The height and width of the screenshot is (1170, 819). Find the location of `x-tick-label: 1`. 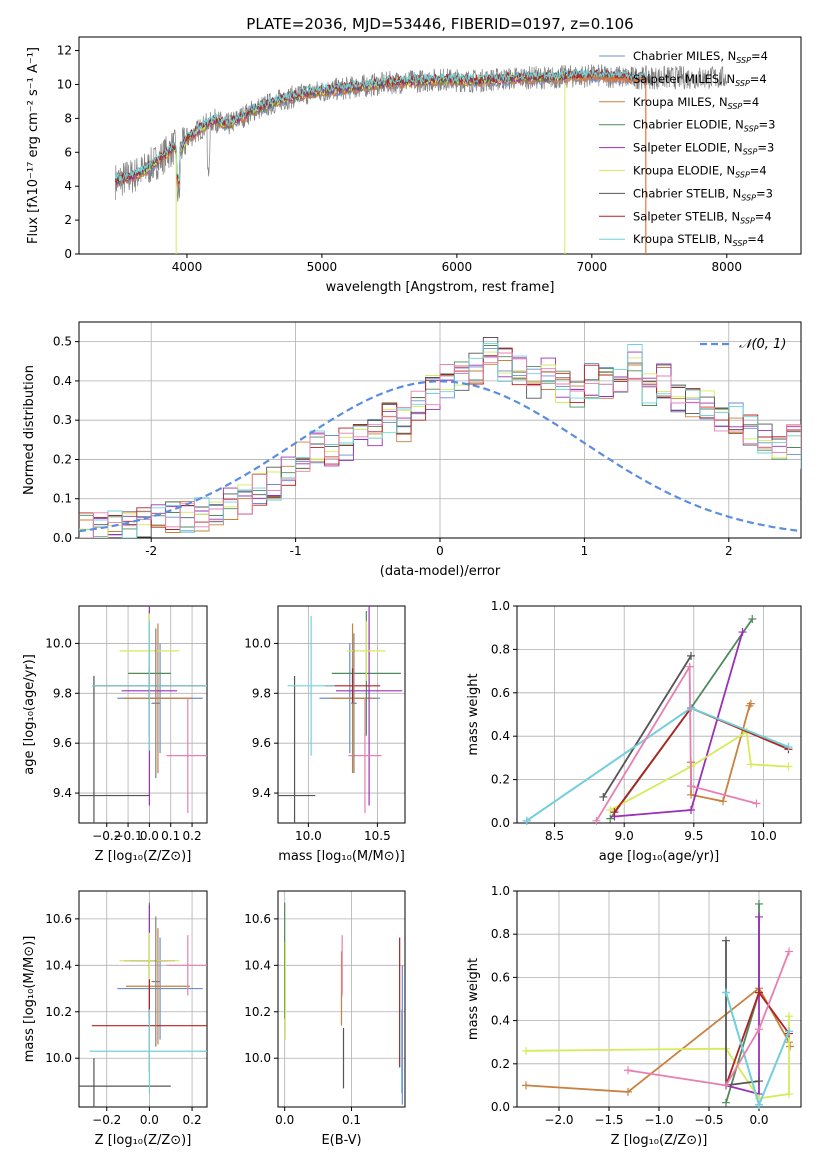

x-tick-label: 1 is located at coordinates (585, 551).